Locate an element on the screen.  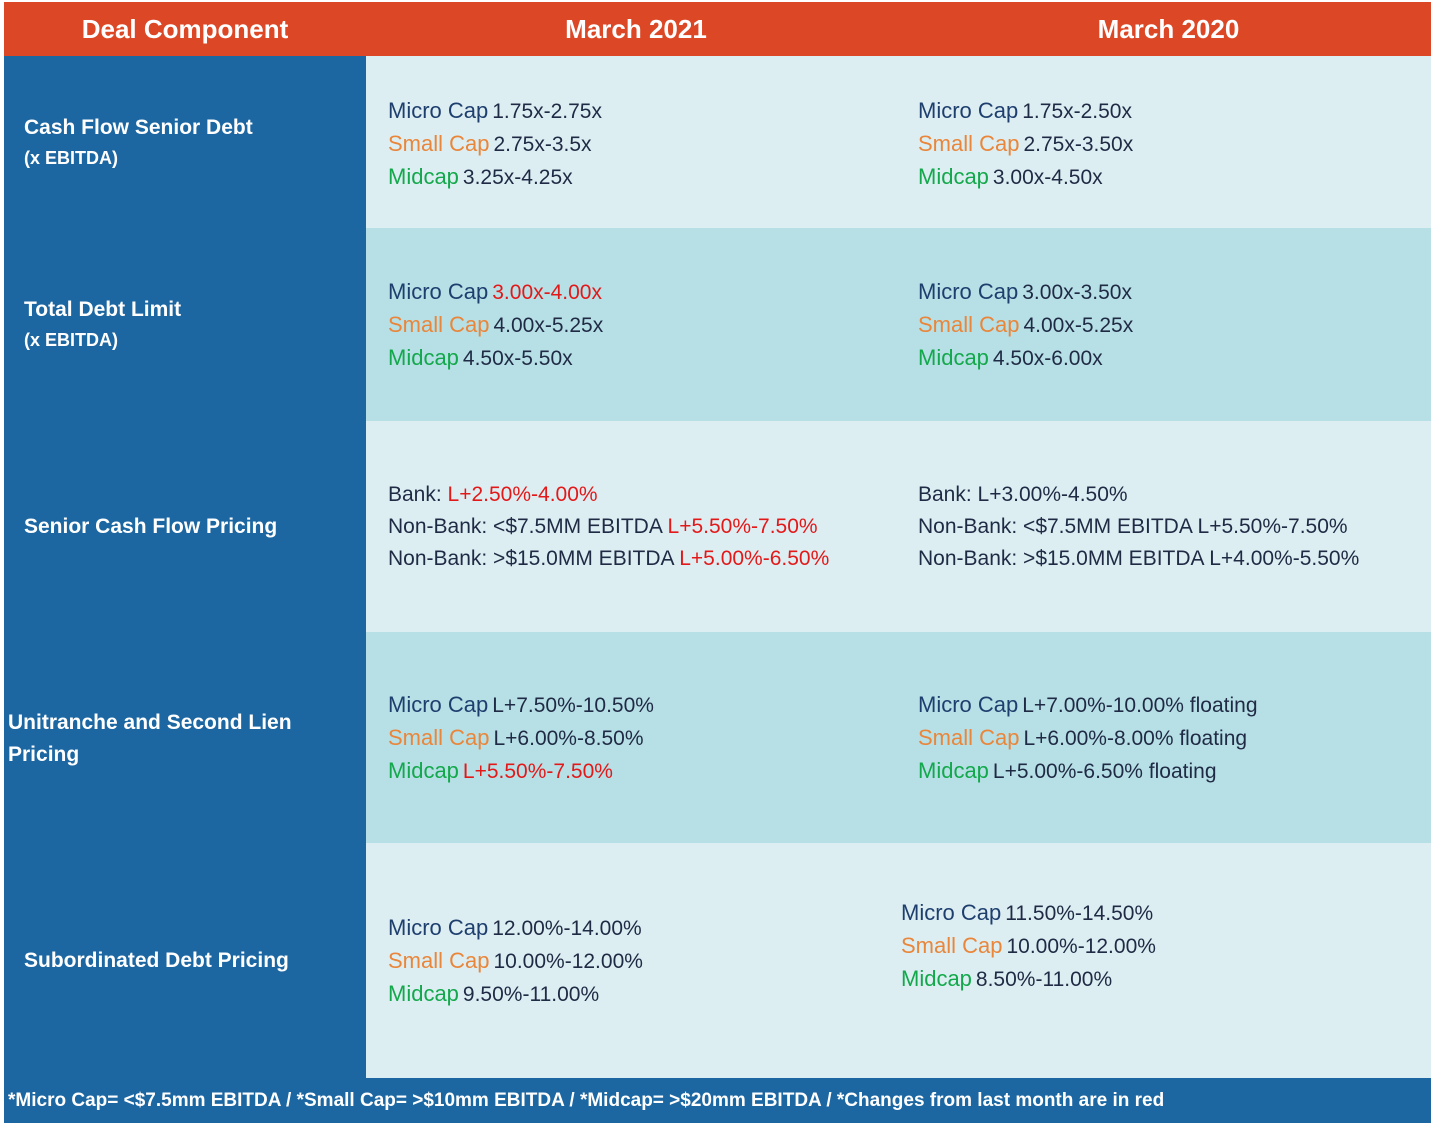
list-item: Small Cap 2.75x-3.5x is located at coordinates (495, 144).